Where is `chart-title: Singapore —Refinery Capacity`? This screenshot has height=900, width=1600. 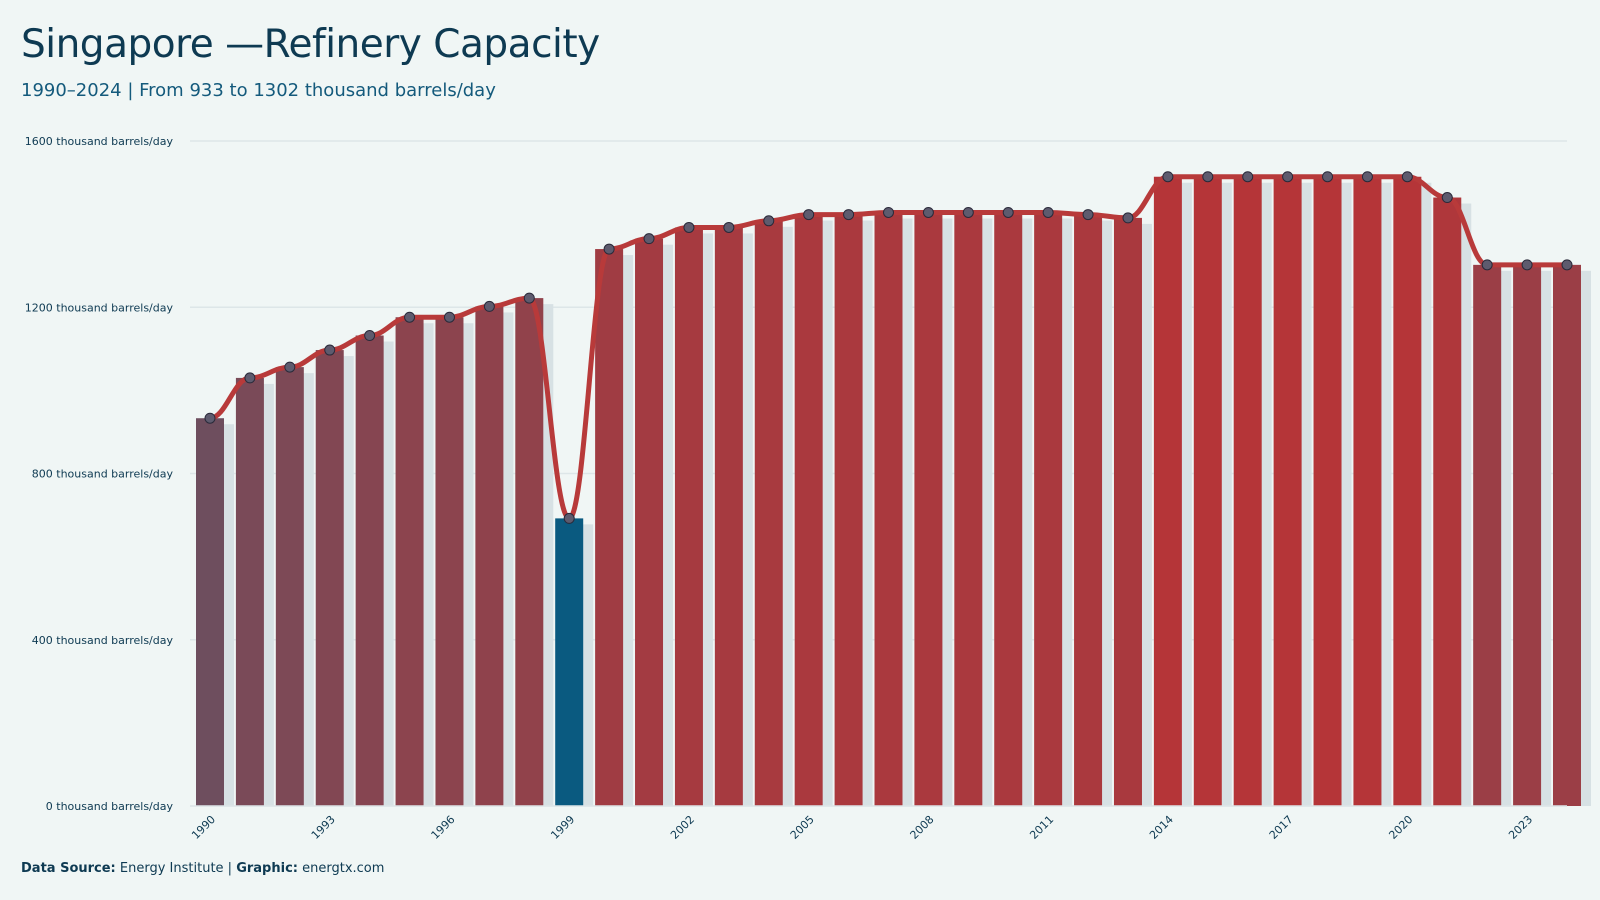
chart-title: Singapore —Refinery Capacity is located at coordinates (310, 44).